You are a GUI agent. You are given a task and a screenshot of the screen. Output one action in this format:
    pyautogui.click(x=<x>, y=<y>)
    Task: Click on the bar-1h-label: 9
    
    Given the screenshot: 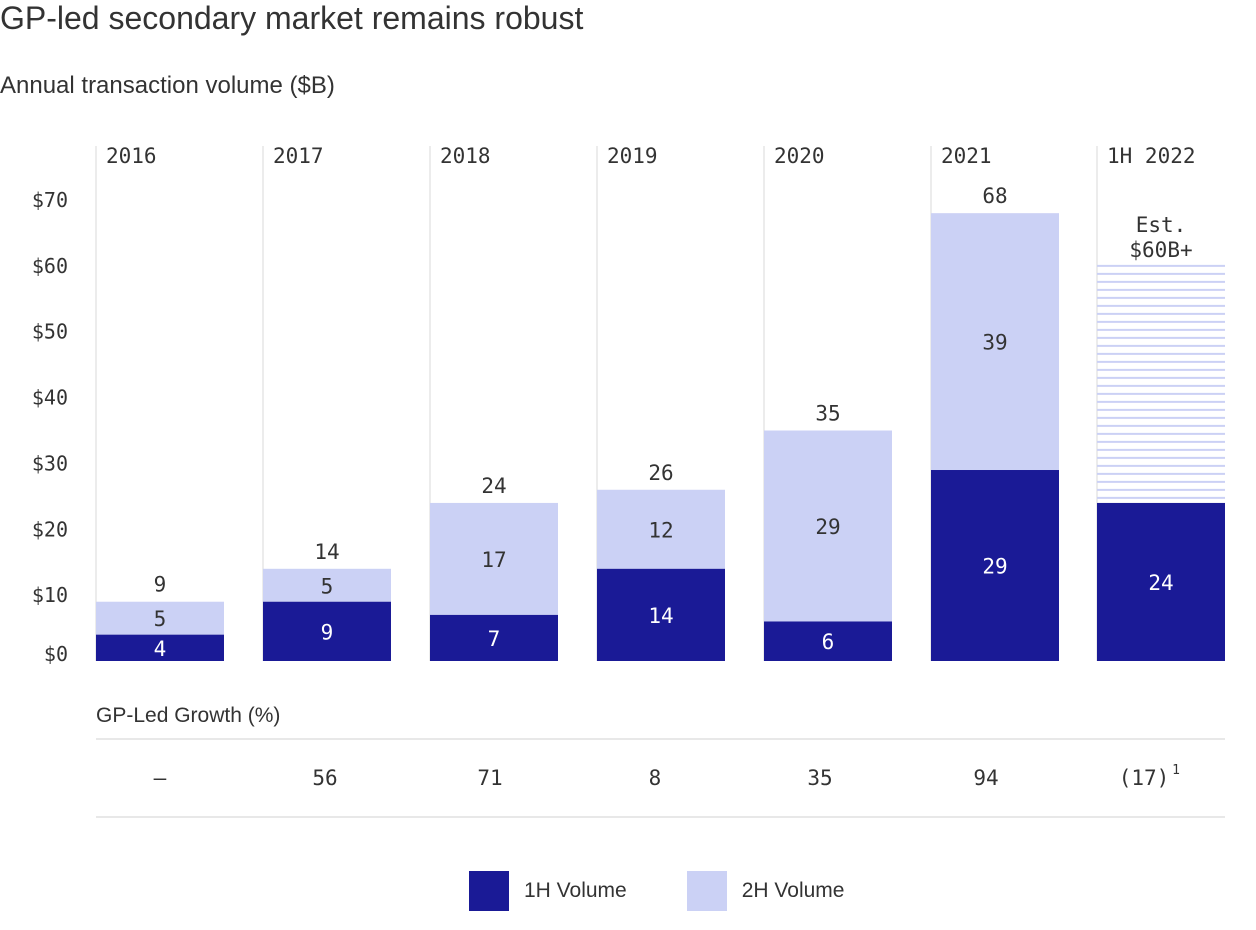 What is the action you would take?
    pyautogui.click(x=327, y=632)
    